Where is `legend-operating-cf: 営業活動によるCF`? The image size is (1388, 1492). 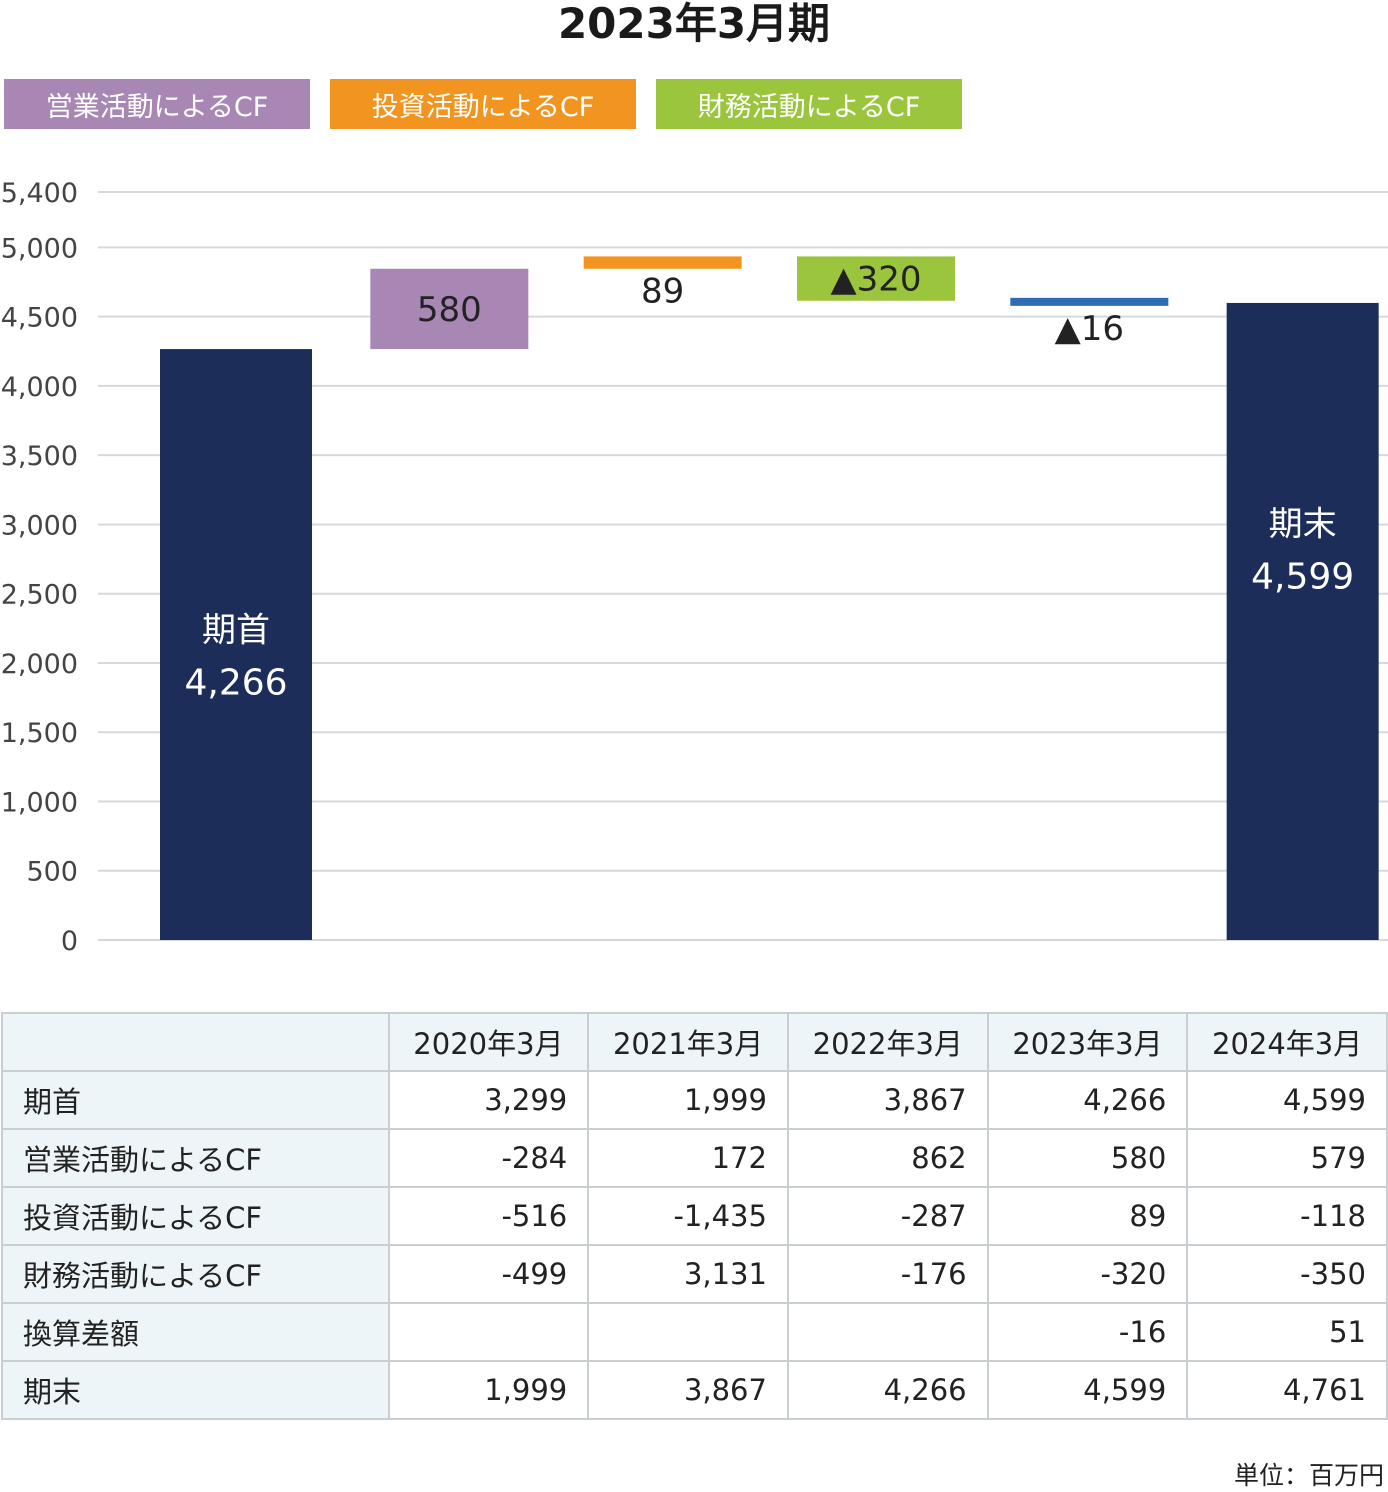 legend-operating-cf: 営業活動によるCF is located at coordinates (157, 104).